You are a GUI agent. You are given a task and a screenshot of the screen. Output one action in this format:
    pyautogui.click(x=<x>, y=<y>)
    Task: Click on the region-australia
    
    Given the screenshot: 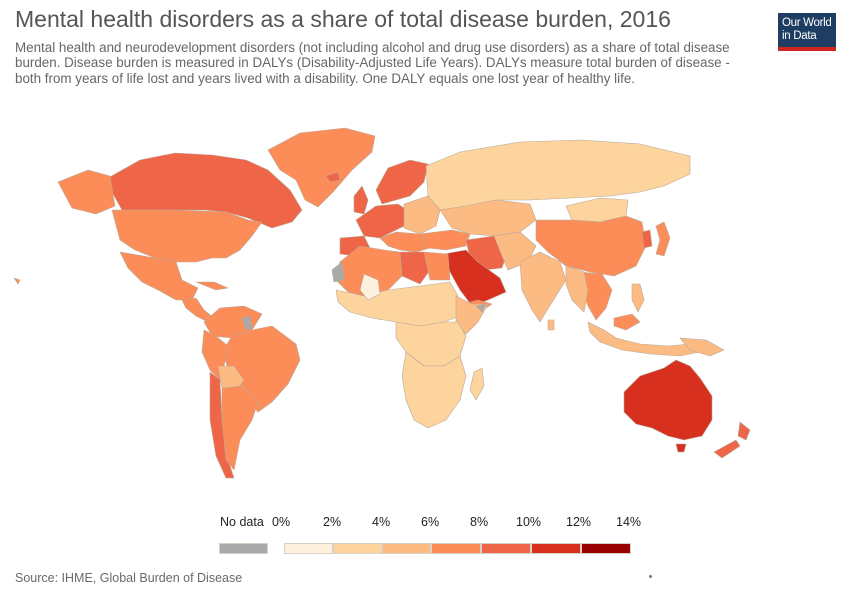 What is the action you would take?
    pyautogui.click(x=668, y=400)
    